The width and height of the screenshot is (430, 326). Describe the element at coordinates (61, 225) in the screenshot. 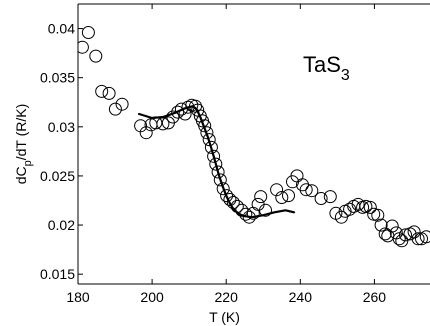

I see `y-tick-label: 0.02` at that location.